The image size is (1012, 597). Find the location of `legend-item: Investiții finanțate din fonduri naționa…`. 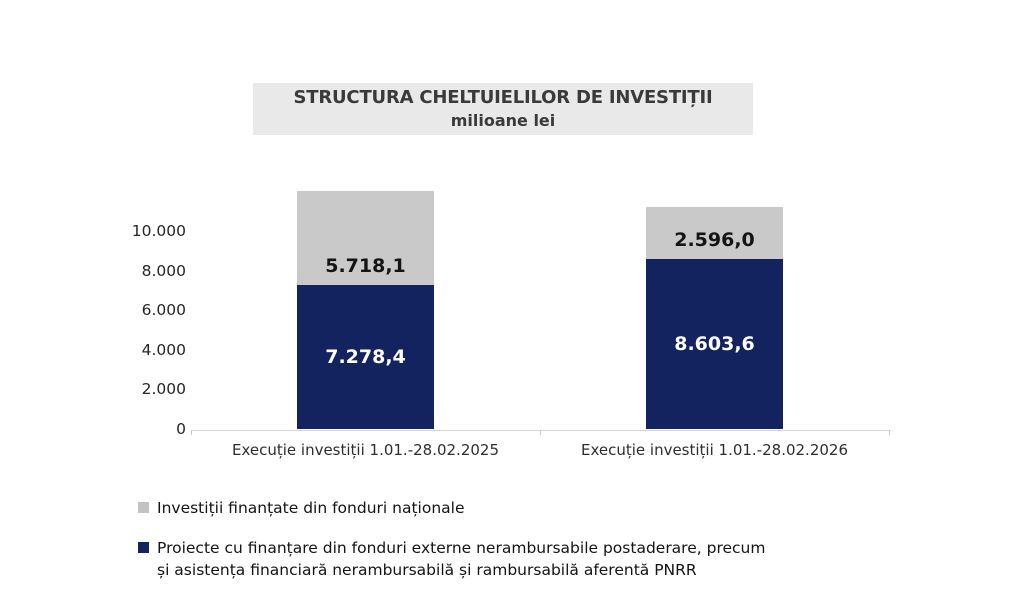

legend-item: Investiții finanțate din fonduri naționa… is located at coordinates (451, 508).